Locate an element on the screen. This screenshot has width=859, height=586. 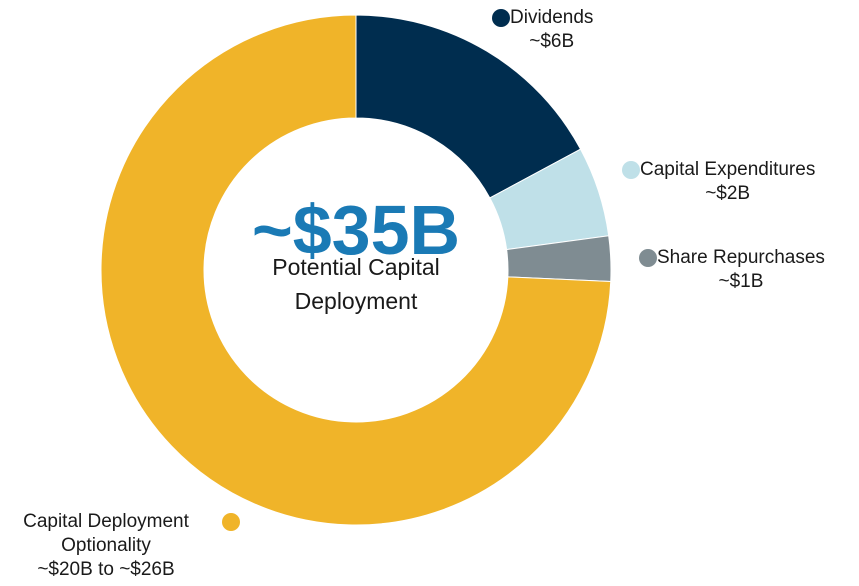
legend-name: Dividends is located at coordinates (552, 17).